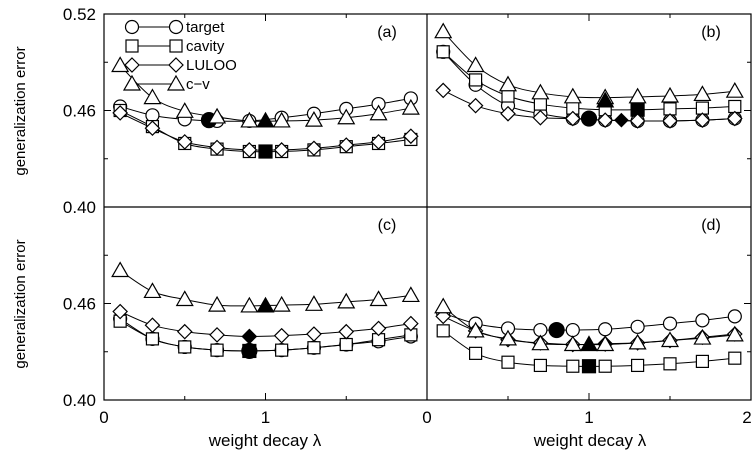 This screenshot has height=455, width=753. What do you see at coordinates (132, 27) in the screenshot?
I see `legend-marker-left-target` at bounding box center [132, 27].